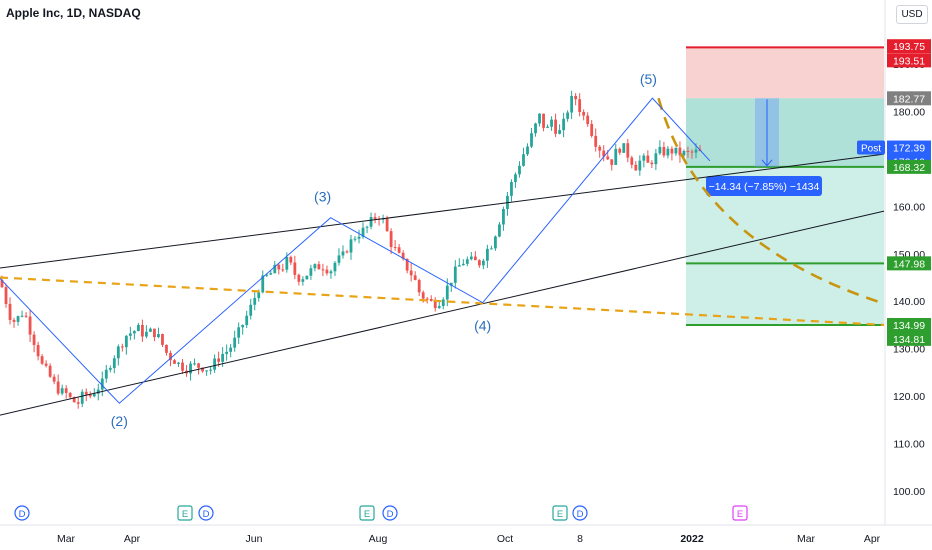 The width and height of the screenshot is (932, 550). Describe the element at coordinates (909, 168) in the screenshot. I see `price-label: 168.32` at that location.